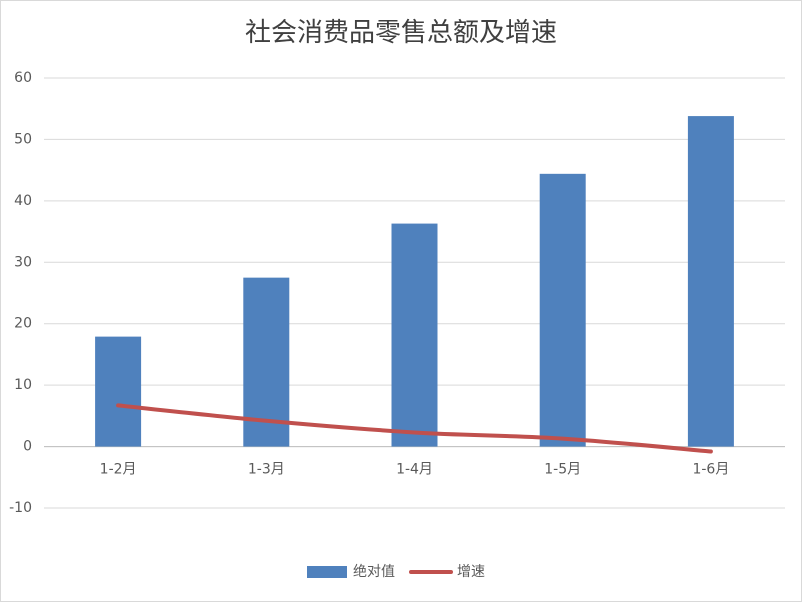 The width and height of the screenshot is (802, 602). What do you see at coordinates (414, 470) in the screenshot?
I see `x-tick-label: 1-4月` at bounding box center [414, 470].